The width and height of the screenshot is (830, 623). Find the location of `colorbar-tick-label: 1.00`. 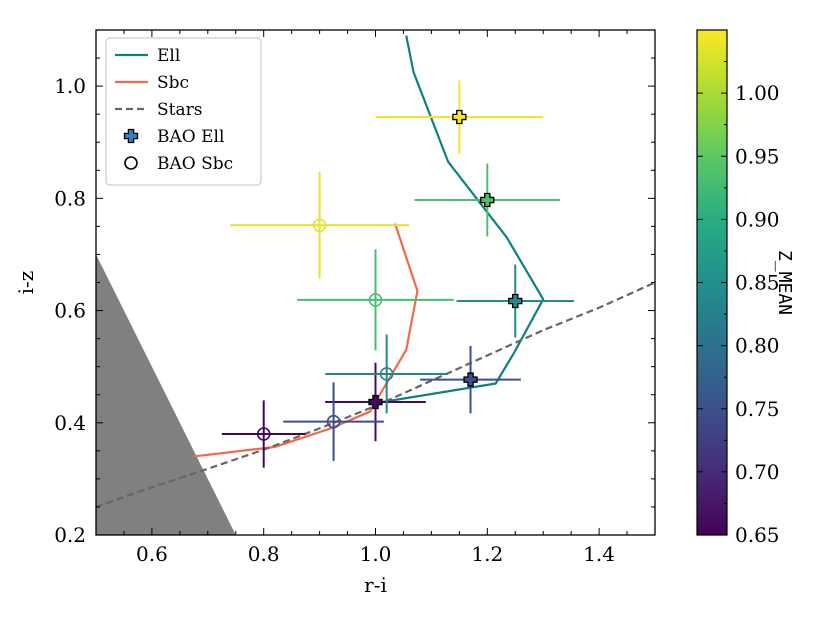

colorbar-tick-label: 1.00 is located at coordinates (757, 93).